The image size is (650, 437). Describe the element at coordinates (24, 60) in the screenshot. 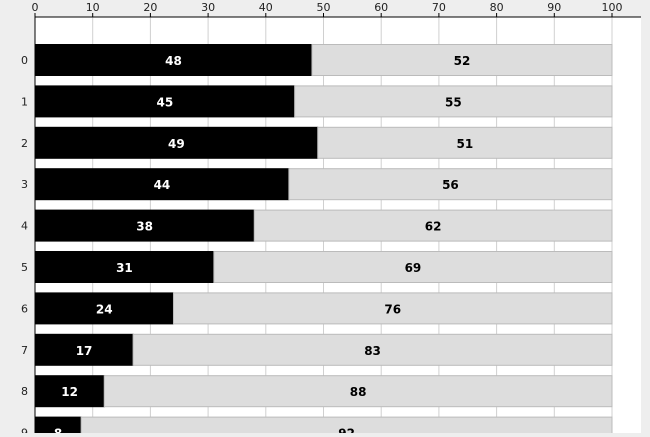

I see `y-category-label: 0` at that location.